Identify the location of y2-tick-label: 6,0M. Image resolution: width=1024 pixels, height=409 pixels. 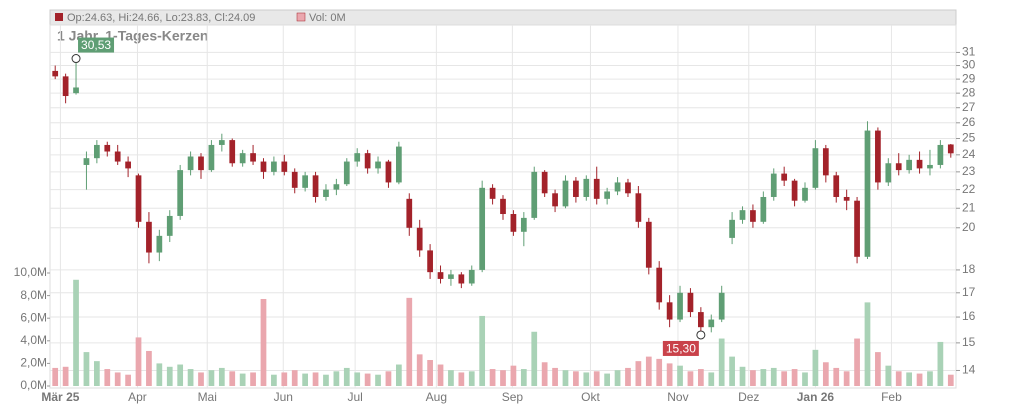
(33, 317).